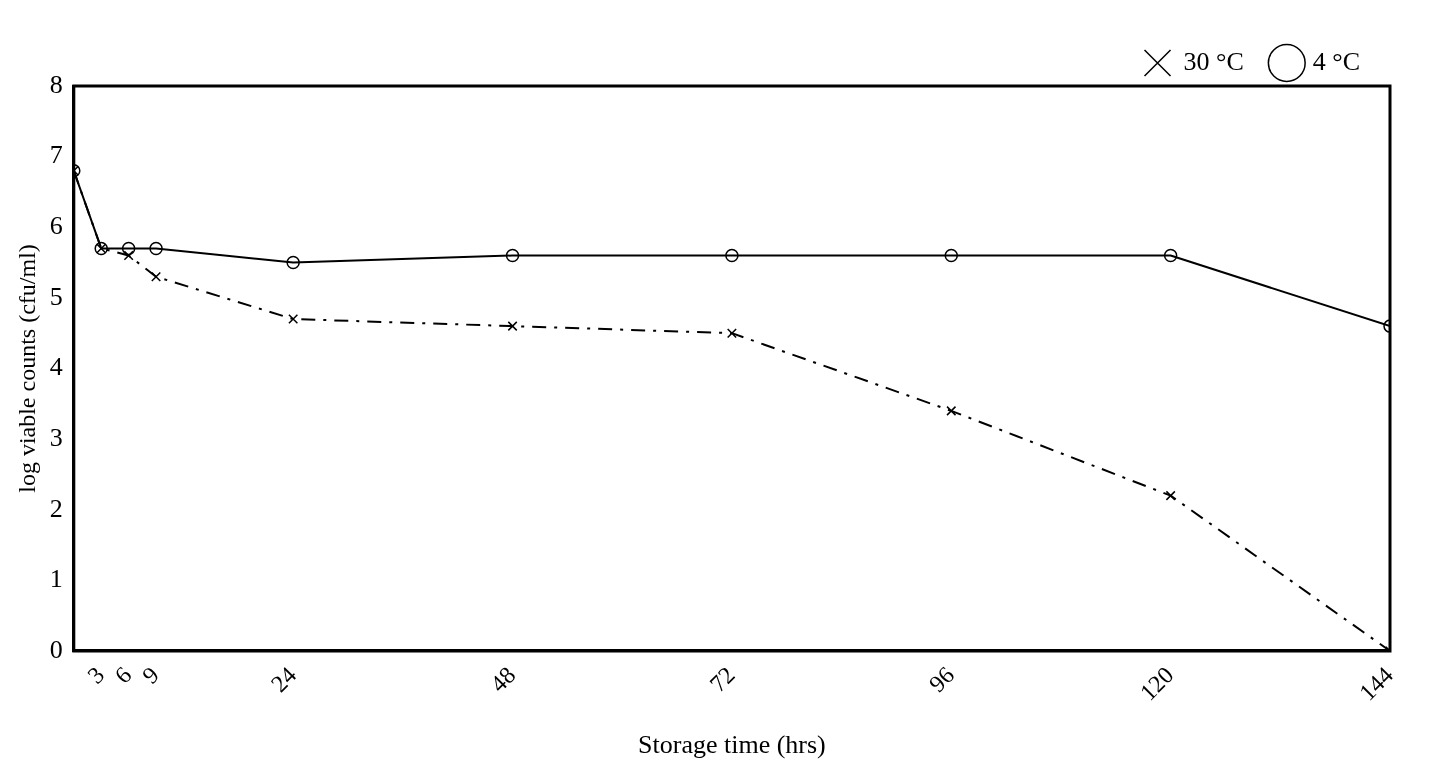 This screenshot has height=776, width=1430. Describe the element at coordinates (96, 675) in the screenshot. I see `x-tick-label: 3` at that location.